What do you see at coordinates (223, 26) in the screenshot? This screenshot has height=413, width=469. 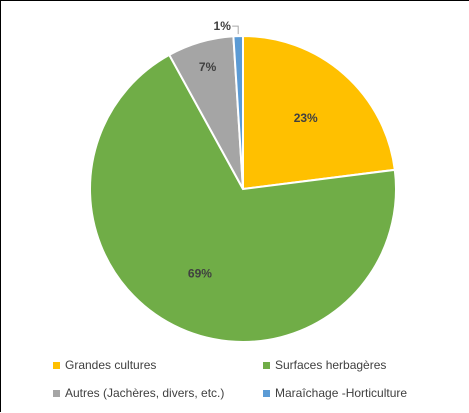 I see `data-label-3: 1%` at bounding box center [223, 26].